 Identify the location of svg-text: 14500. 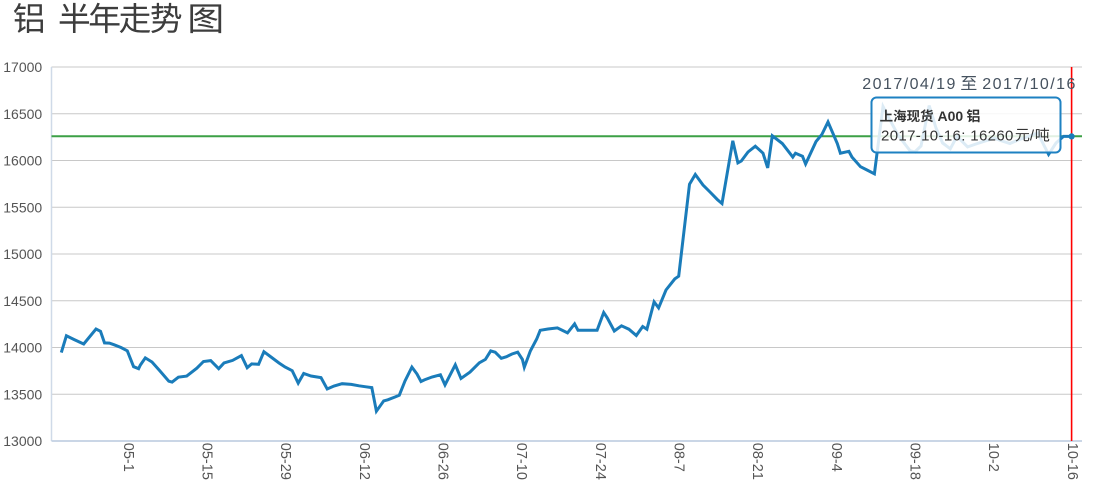
(22, 301).